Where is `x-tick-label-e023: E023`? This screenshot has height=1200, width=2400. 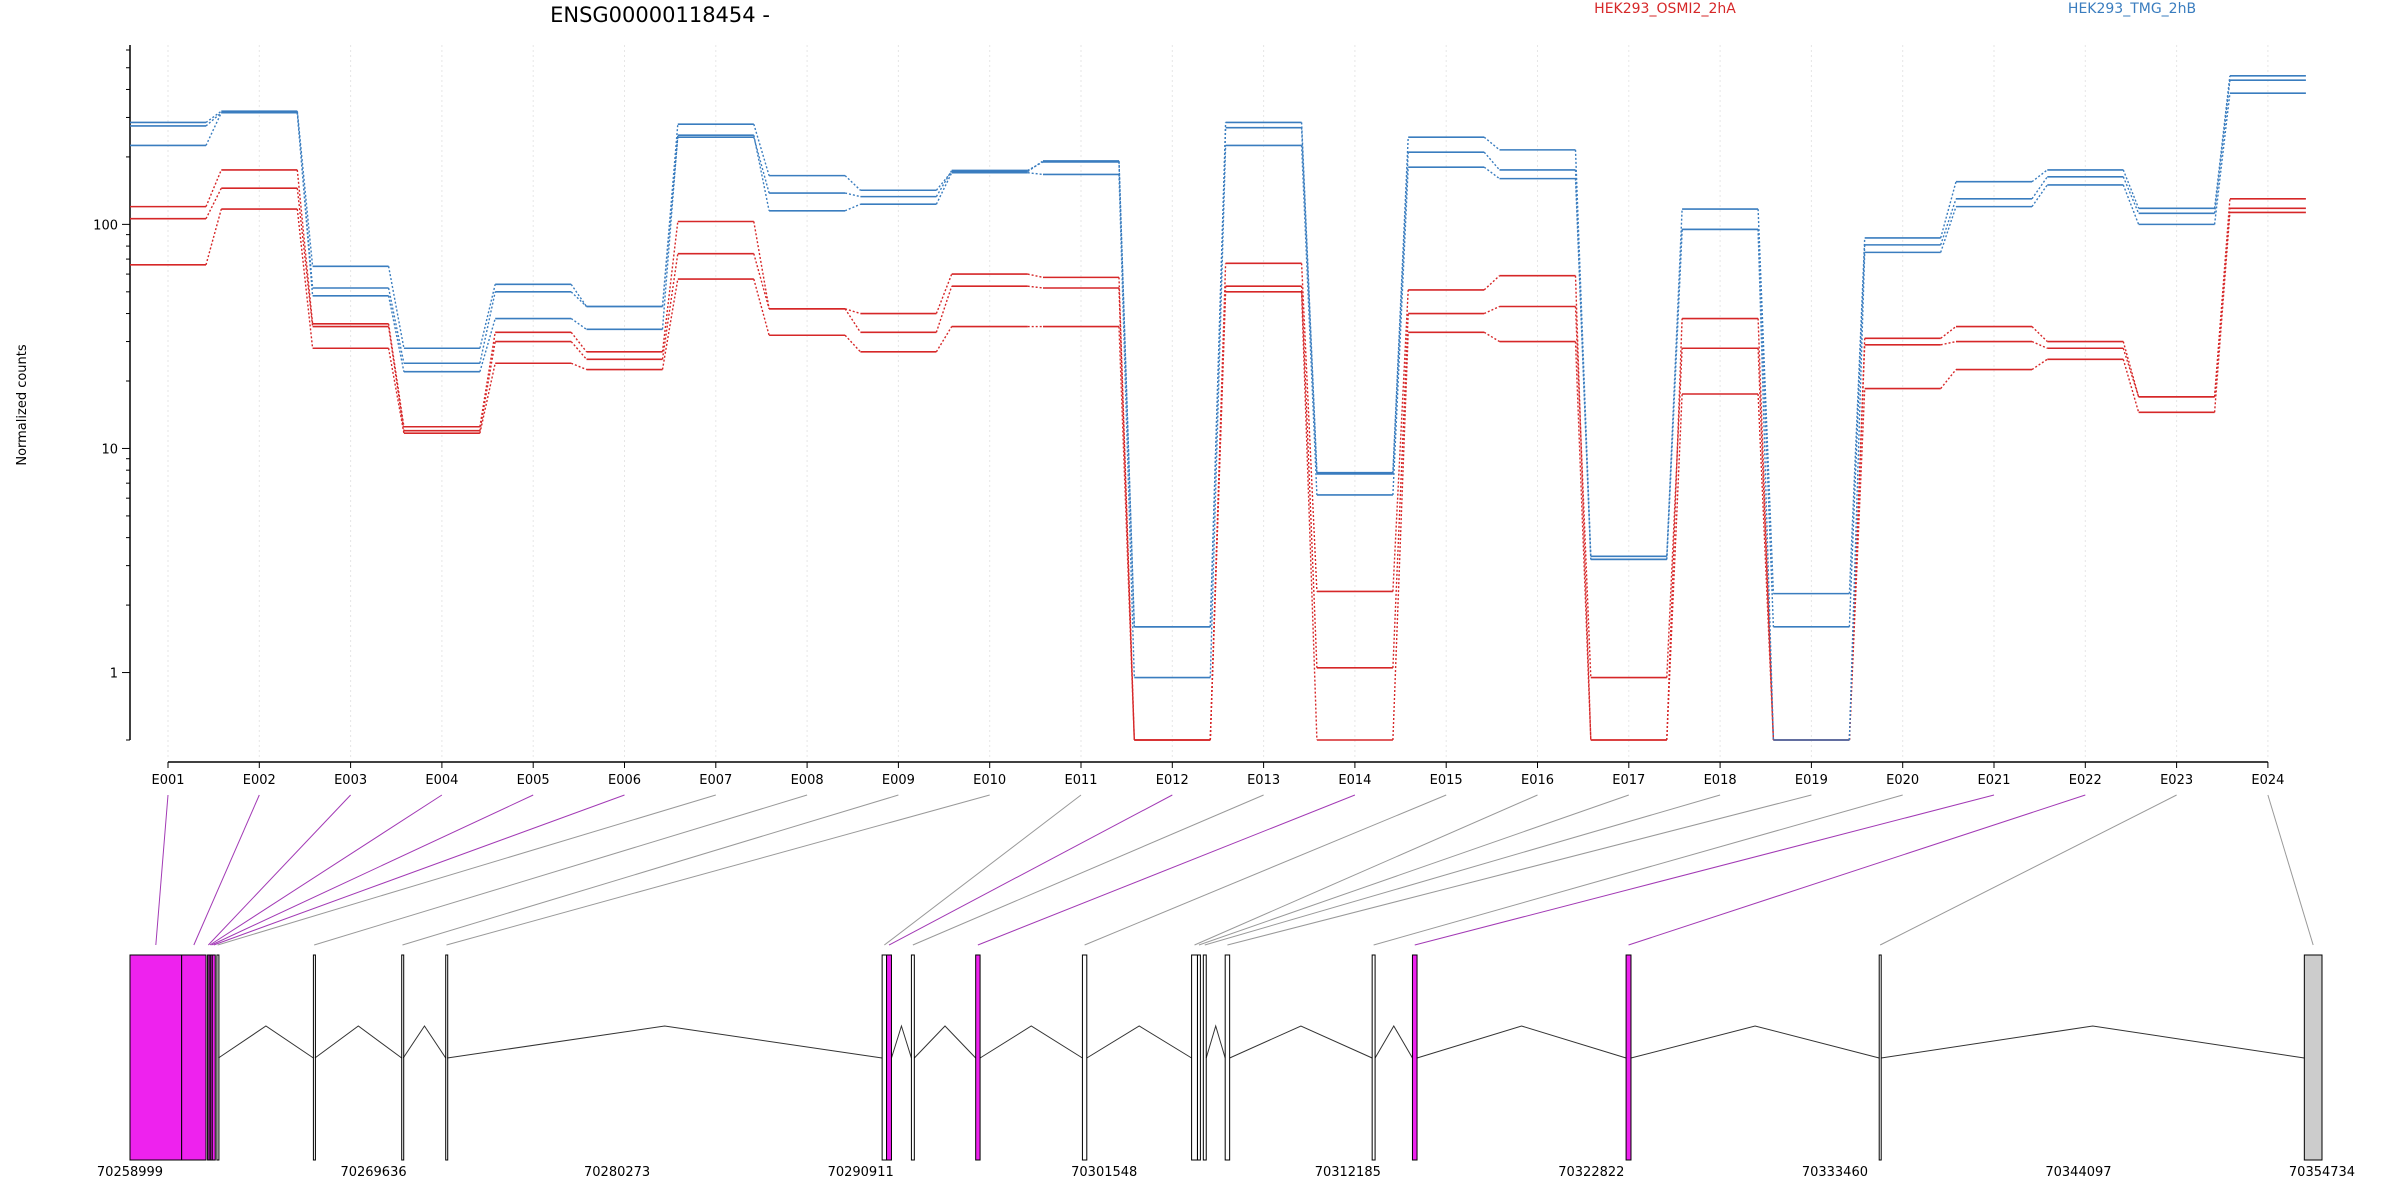 x-tick-label-e023: E023 is located at coordinates (2176, 780).